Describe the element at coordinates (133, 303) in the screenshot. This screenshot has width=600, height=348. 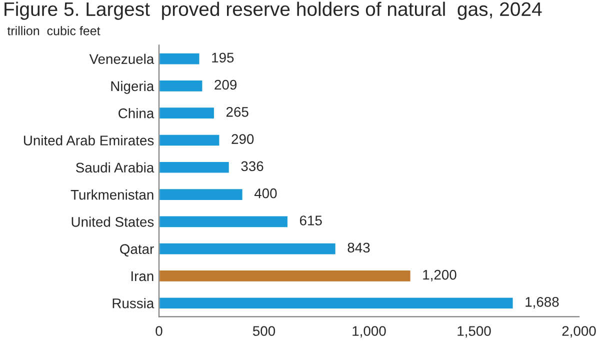
I see `y-tick-label: Russia` at that location.